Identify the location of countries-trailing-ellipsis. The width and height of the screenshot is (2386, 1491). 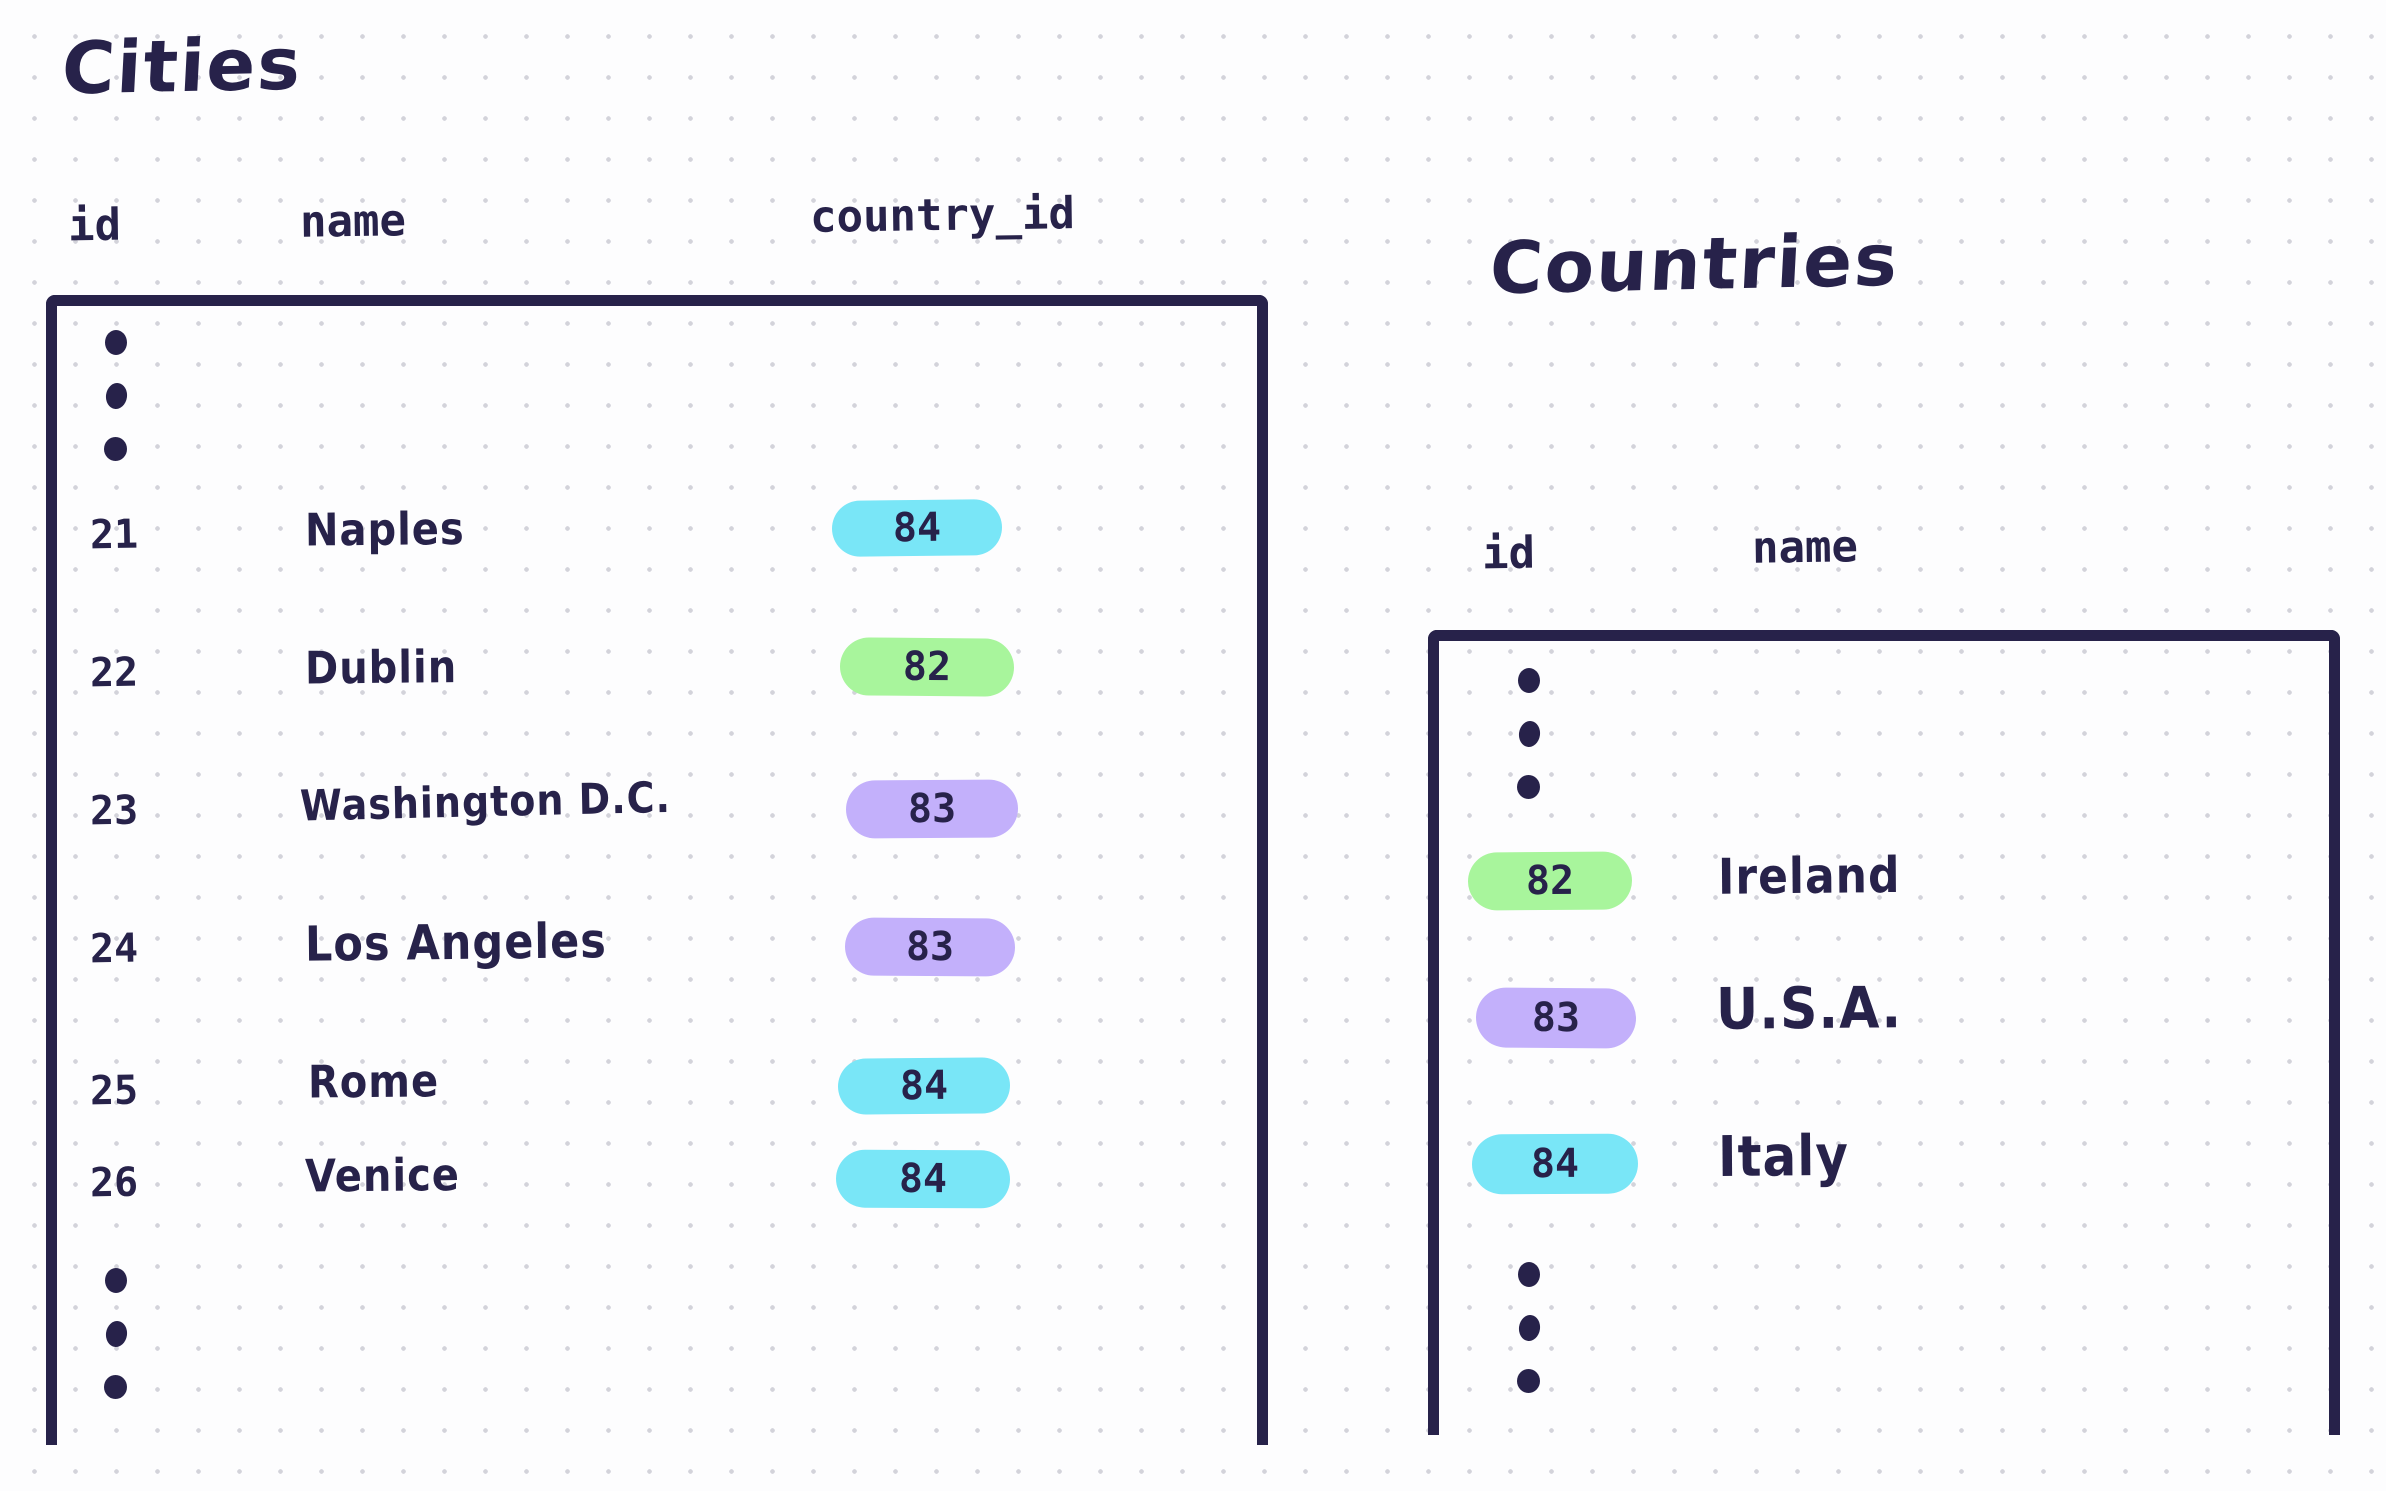
(1529, 1327).